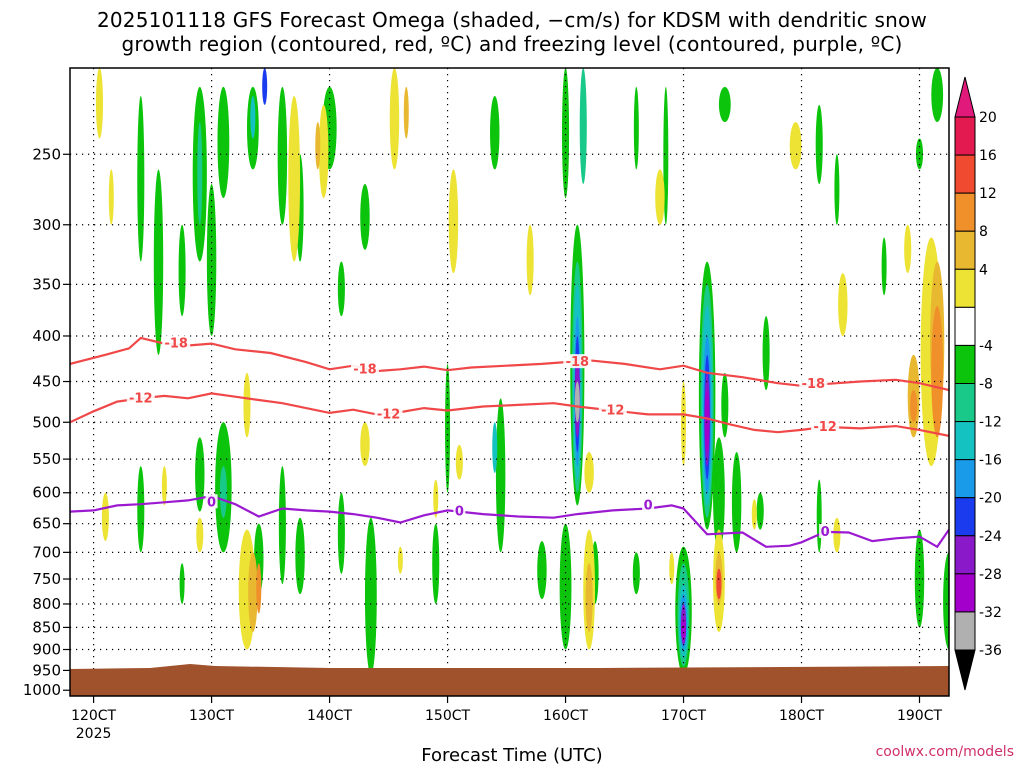  I want to click on x-tick-label: 130CT, so click(211, 716).